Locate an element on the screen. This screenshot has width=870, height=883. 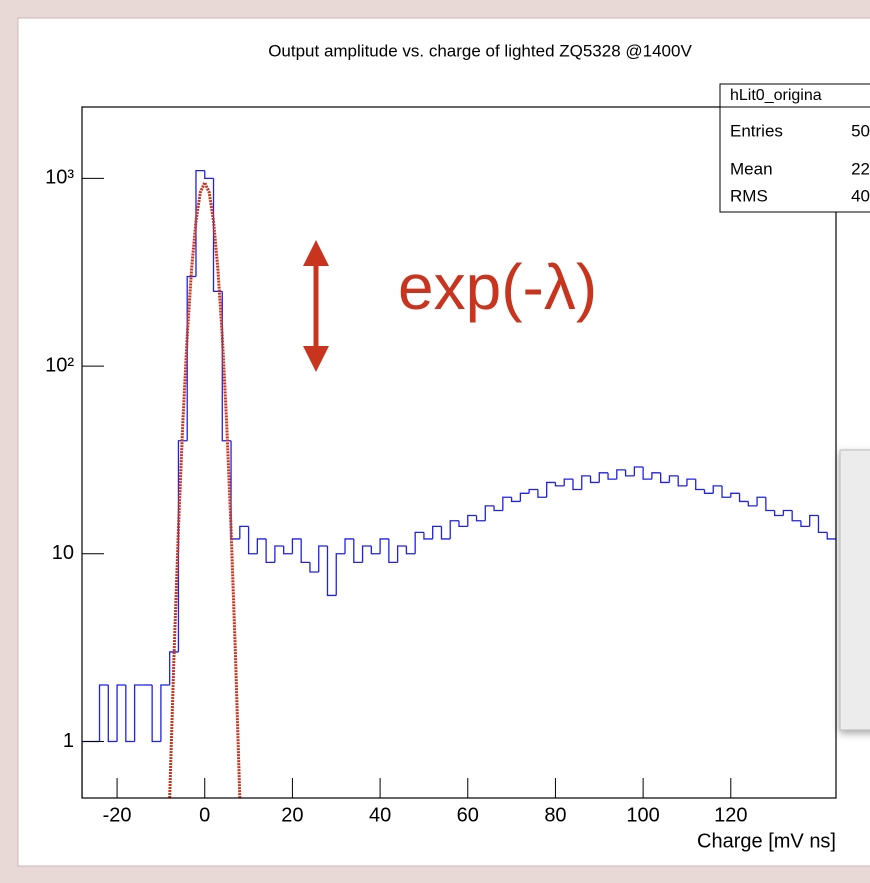
stats-title: hLit0_origina is located at coordinates (776, 95).